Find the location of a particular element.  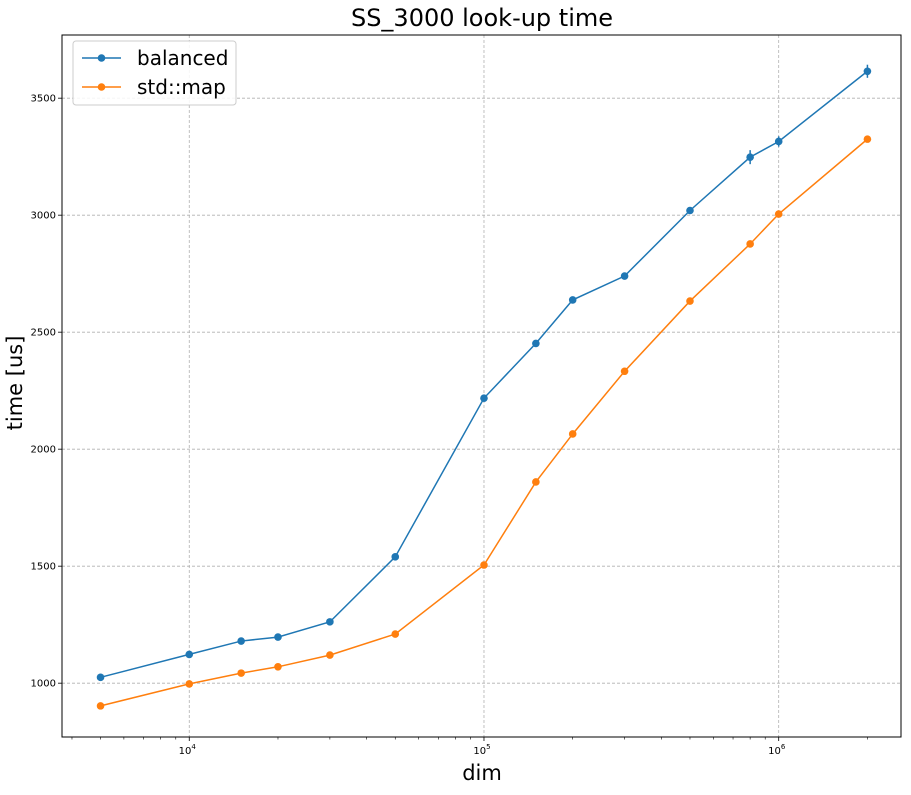

y-tick-label: 3500 is located at coordinates (43, 99).